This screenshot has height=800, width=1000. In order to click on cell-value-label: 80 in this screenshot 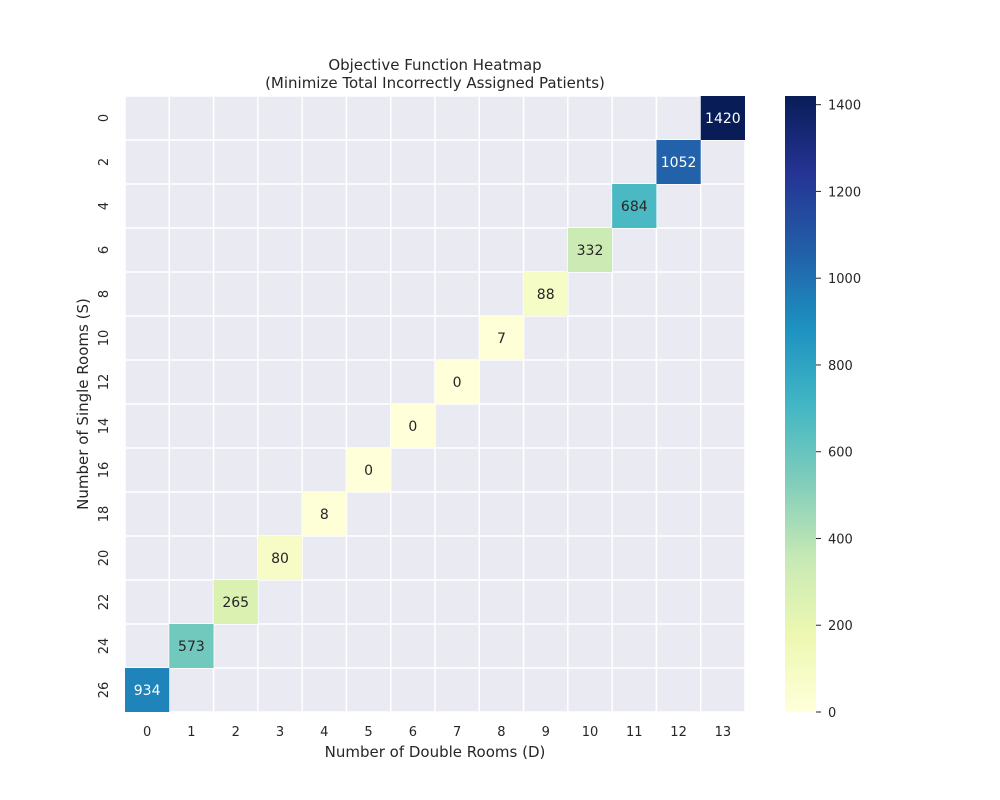, I will do `click(280, 559)`.